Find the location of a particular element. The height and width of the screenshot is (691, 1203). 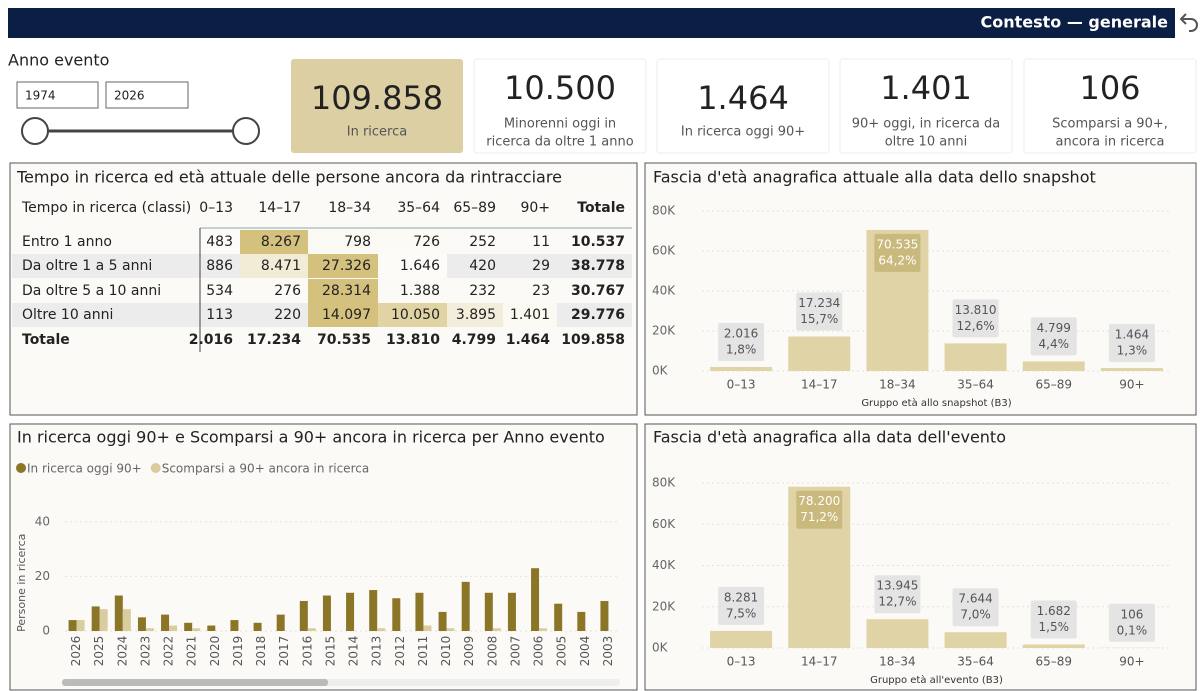

percent-label: 12,6% is located at coordinates (976, 326).